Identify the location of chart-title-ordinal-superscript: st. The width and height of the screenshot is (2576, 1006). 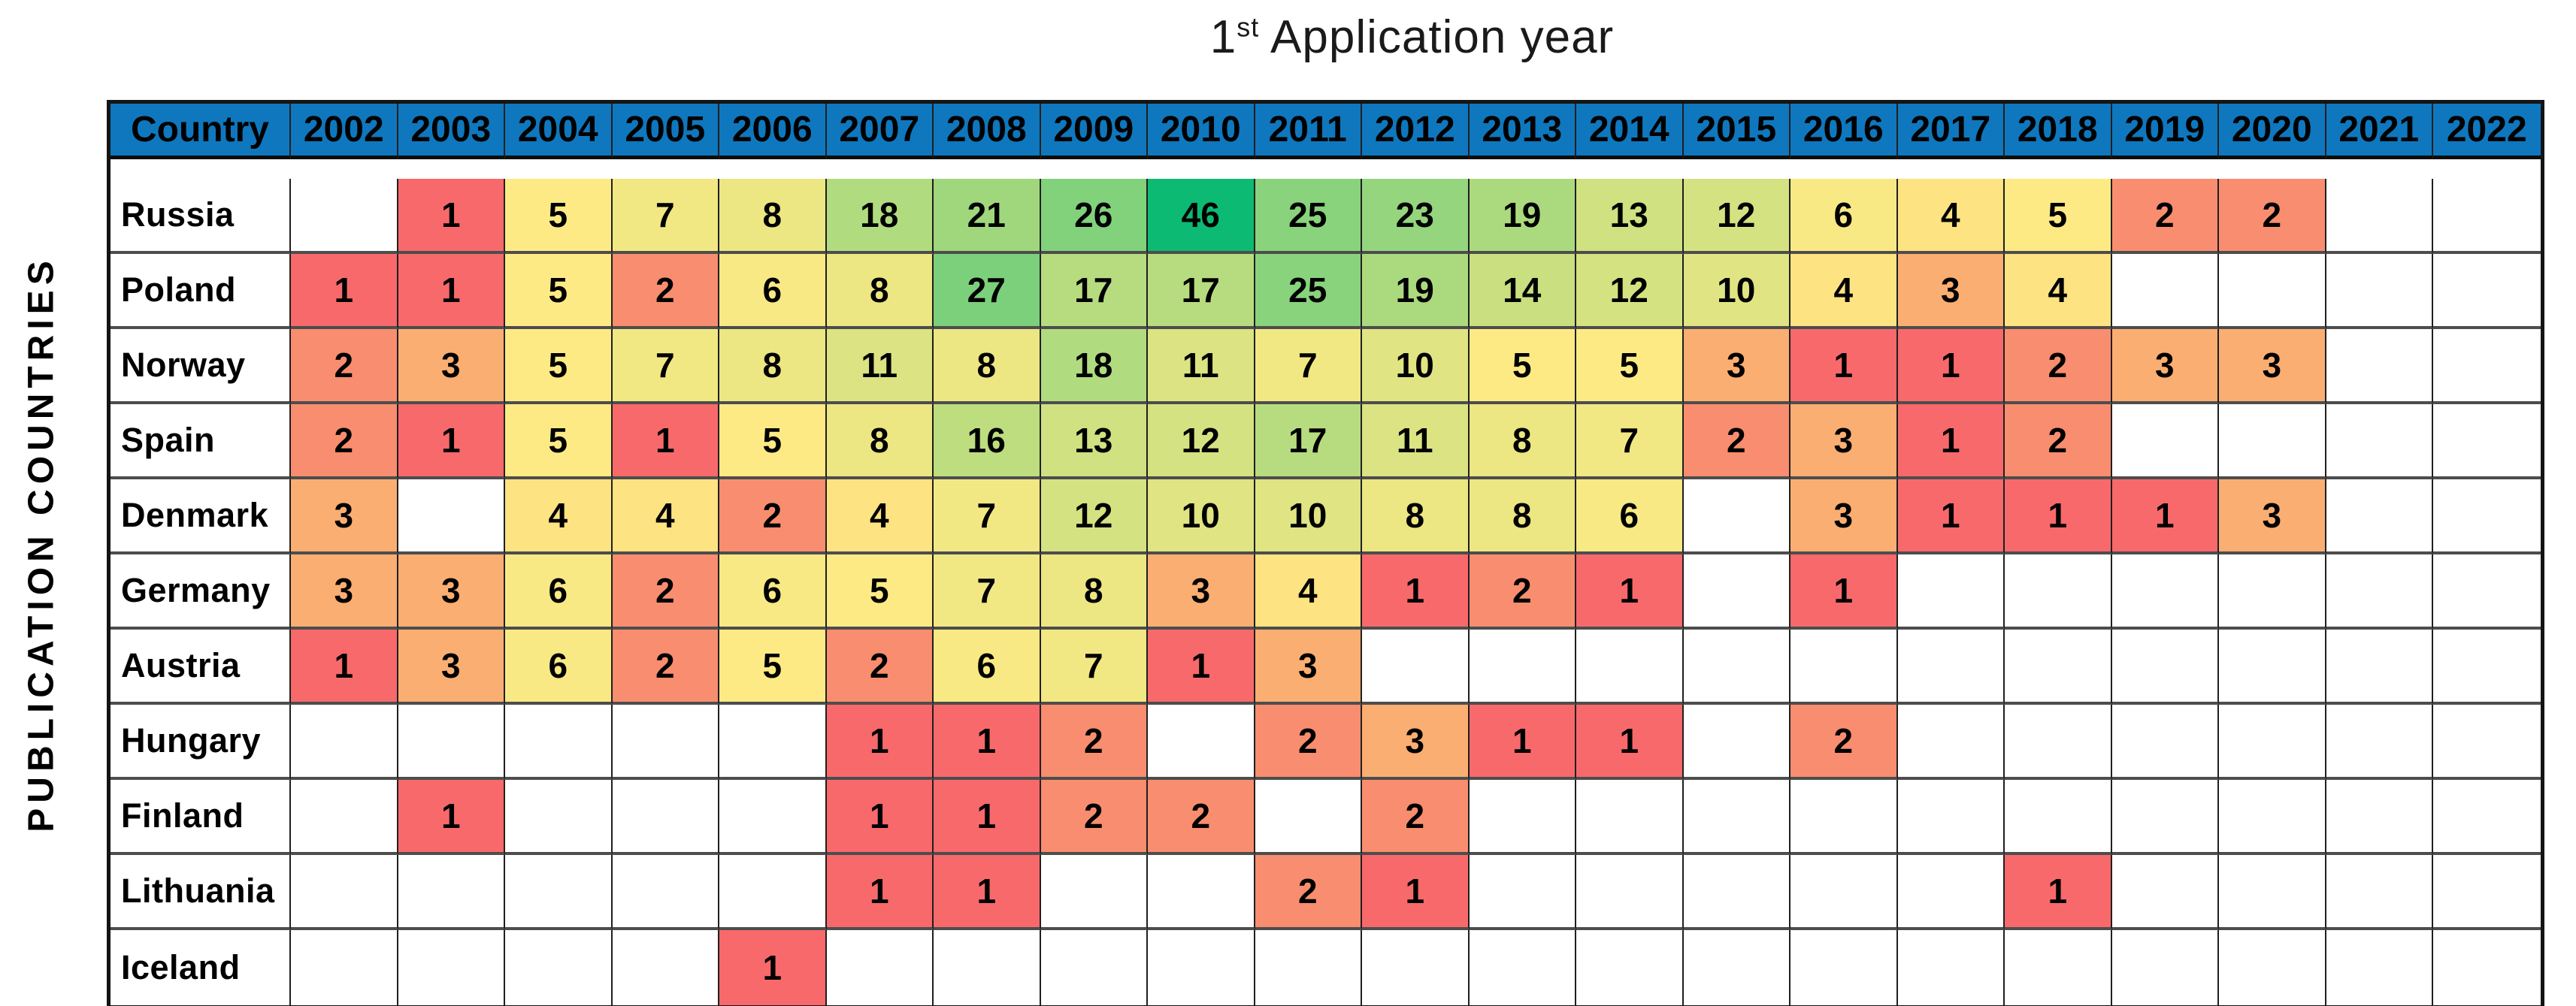
(1248, 27).